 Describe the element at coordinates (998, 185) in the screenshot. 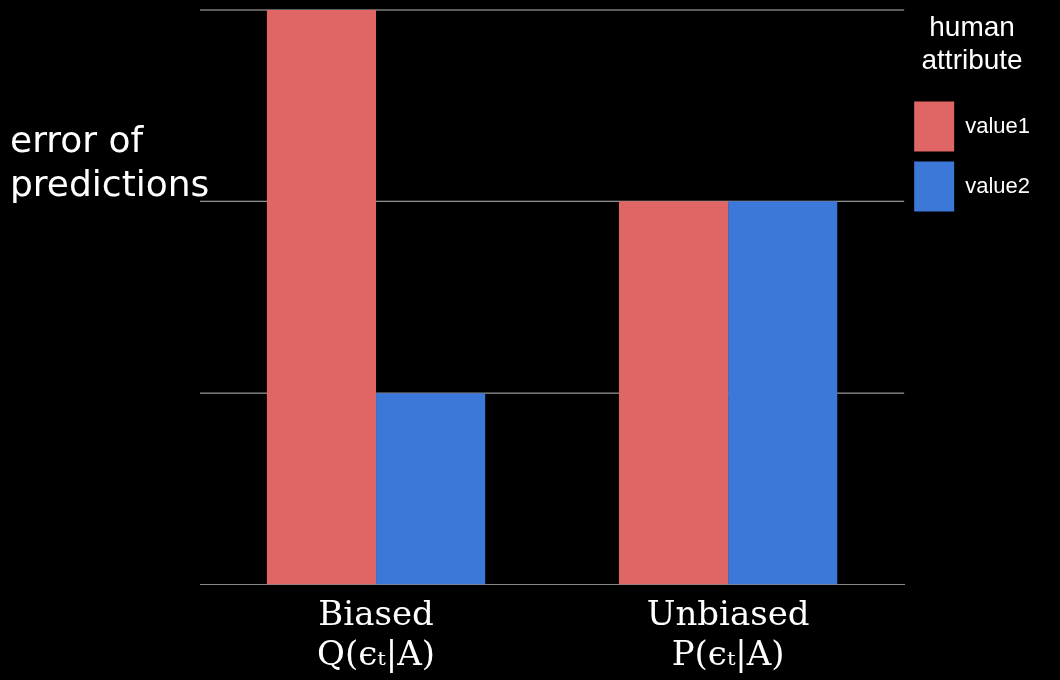

I see `legend-label: value2` at that location.